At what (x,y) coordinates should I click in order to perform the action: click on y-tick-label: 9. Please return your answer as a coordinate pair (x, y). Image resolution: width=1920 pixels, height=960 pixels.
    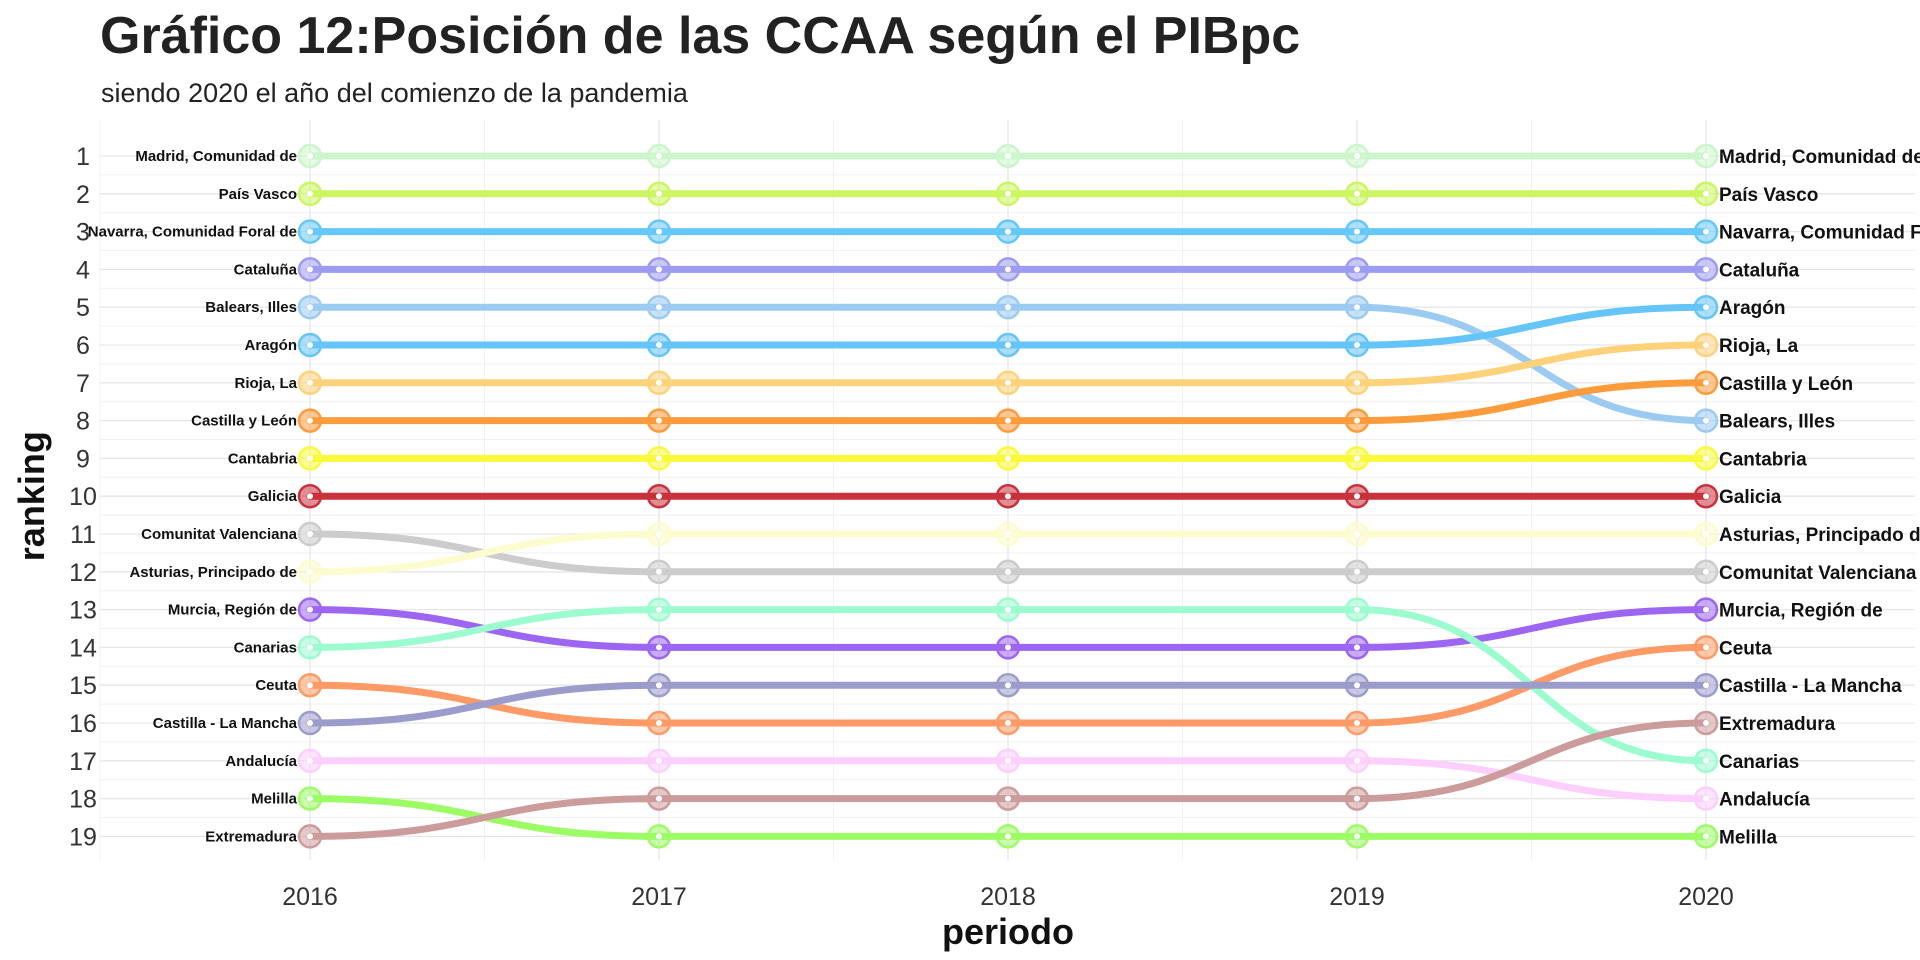
    Looking at the image, I should click on (83, 459).